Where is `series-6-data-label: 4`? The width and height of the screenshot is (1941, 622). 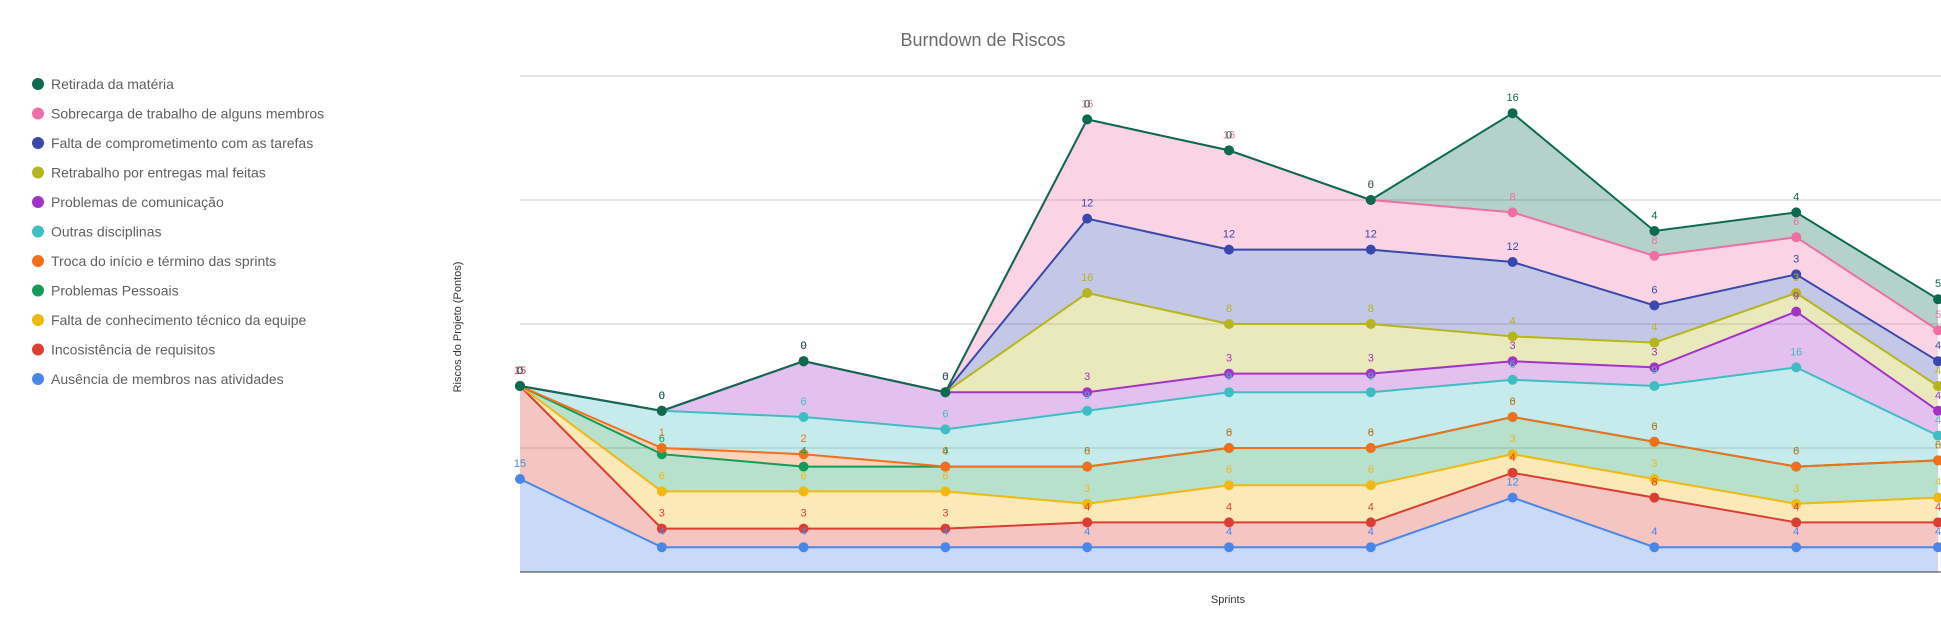
series-6-data-label: 4 is located at coordinates (1938, 421).